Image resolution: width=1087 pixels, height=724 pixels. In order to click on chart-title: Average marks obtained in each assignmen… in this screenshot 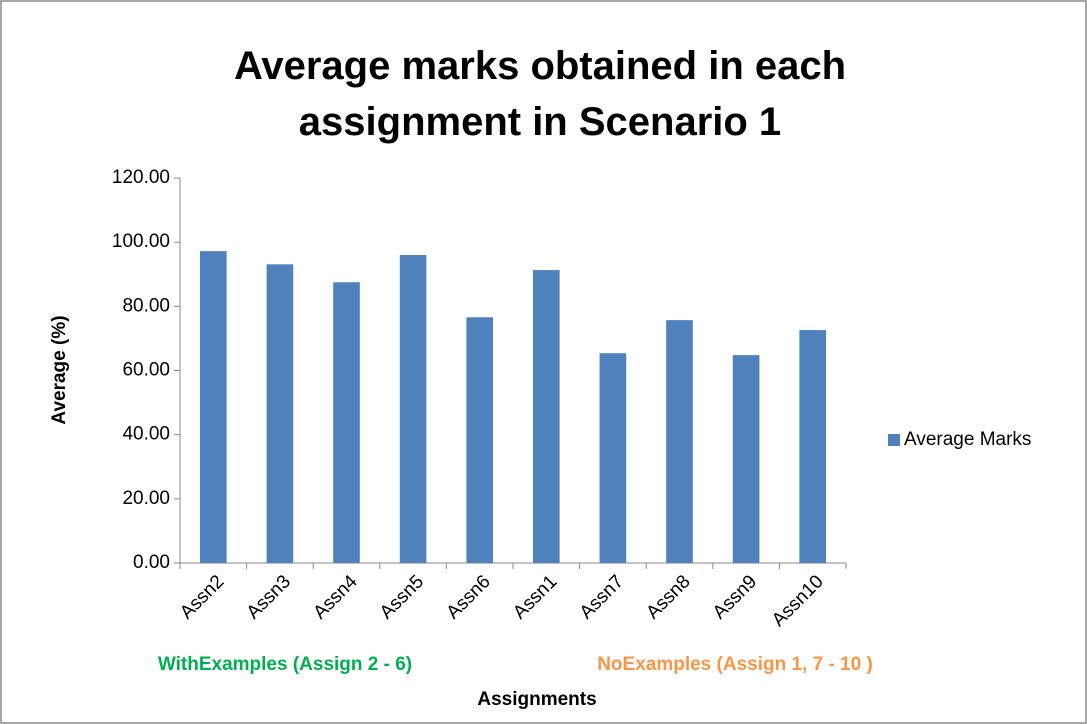, I will do `click(540, 94)`.